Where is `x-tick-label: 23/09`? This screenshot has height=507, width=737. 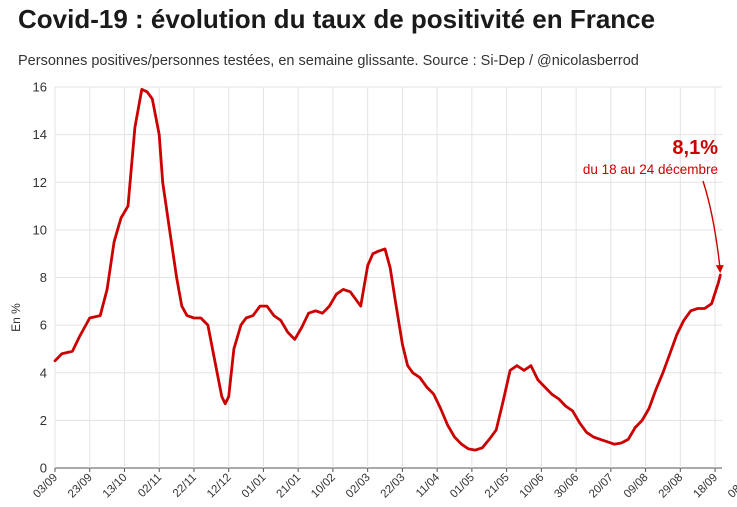
x-tick-label: 23/09 is located at coordinates (80, 486).